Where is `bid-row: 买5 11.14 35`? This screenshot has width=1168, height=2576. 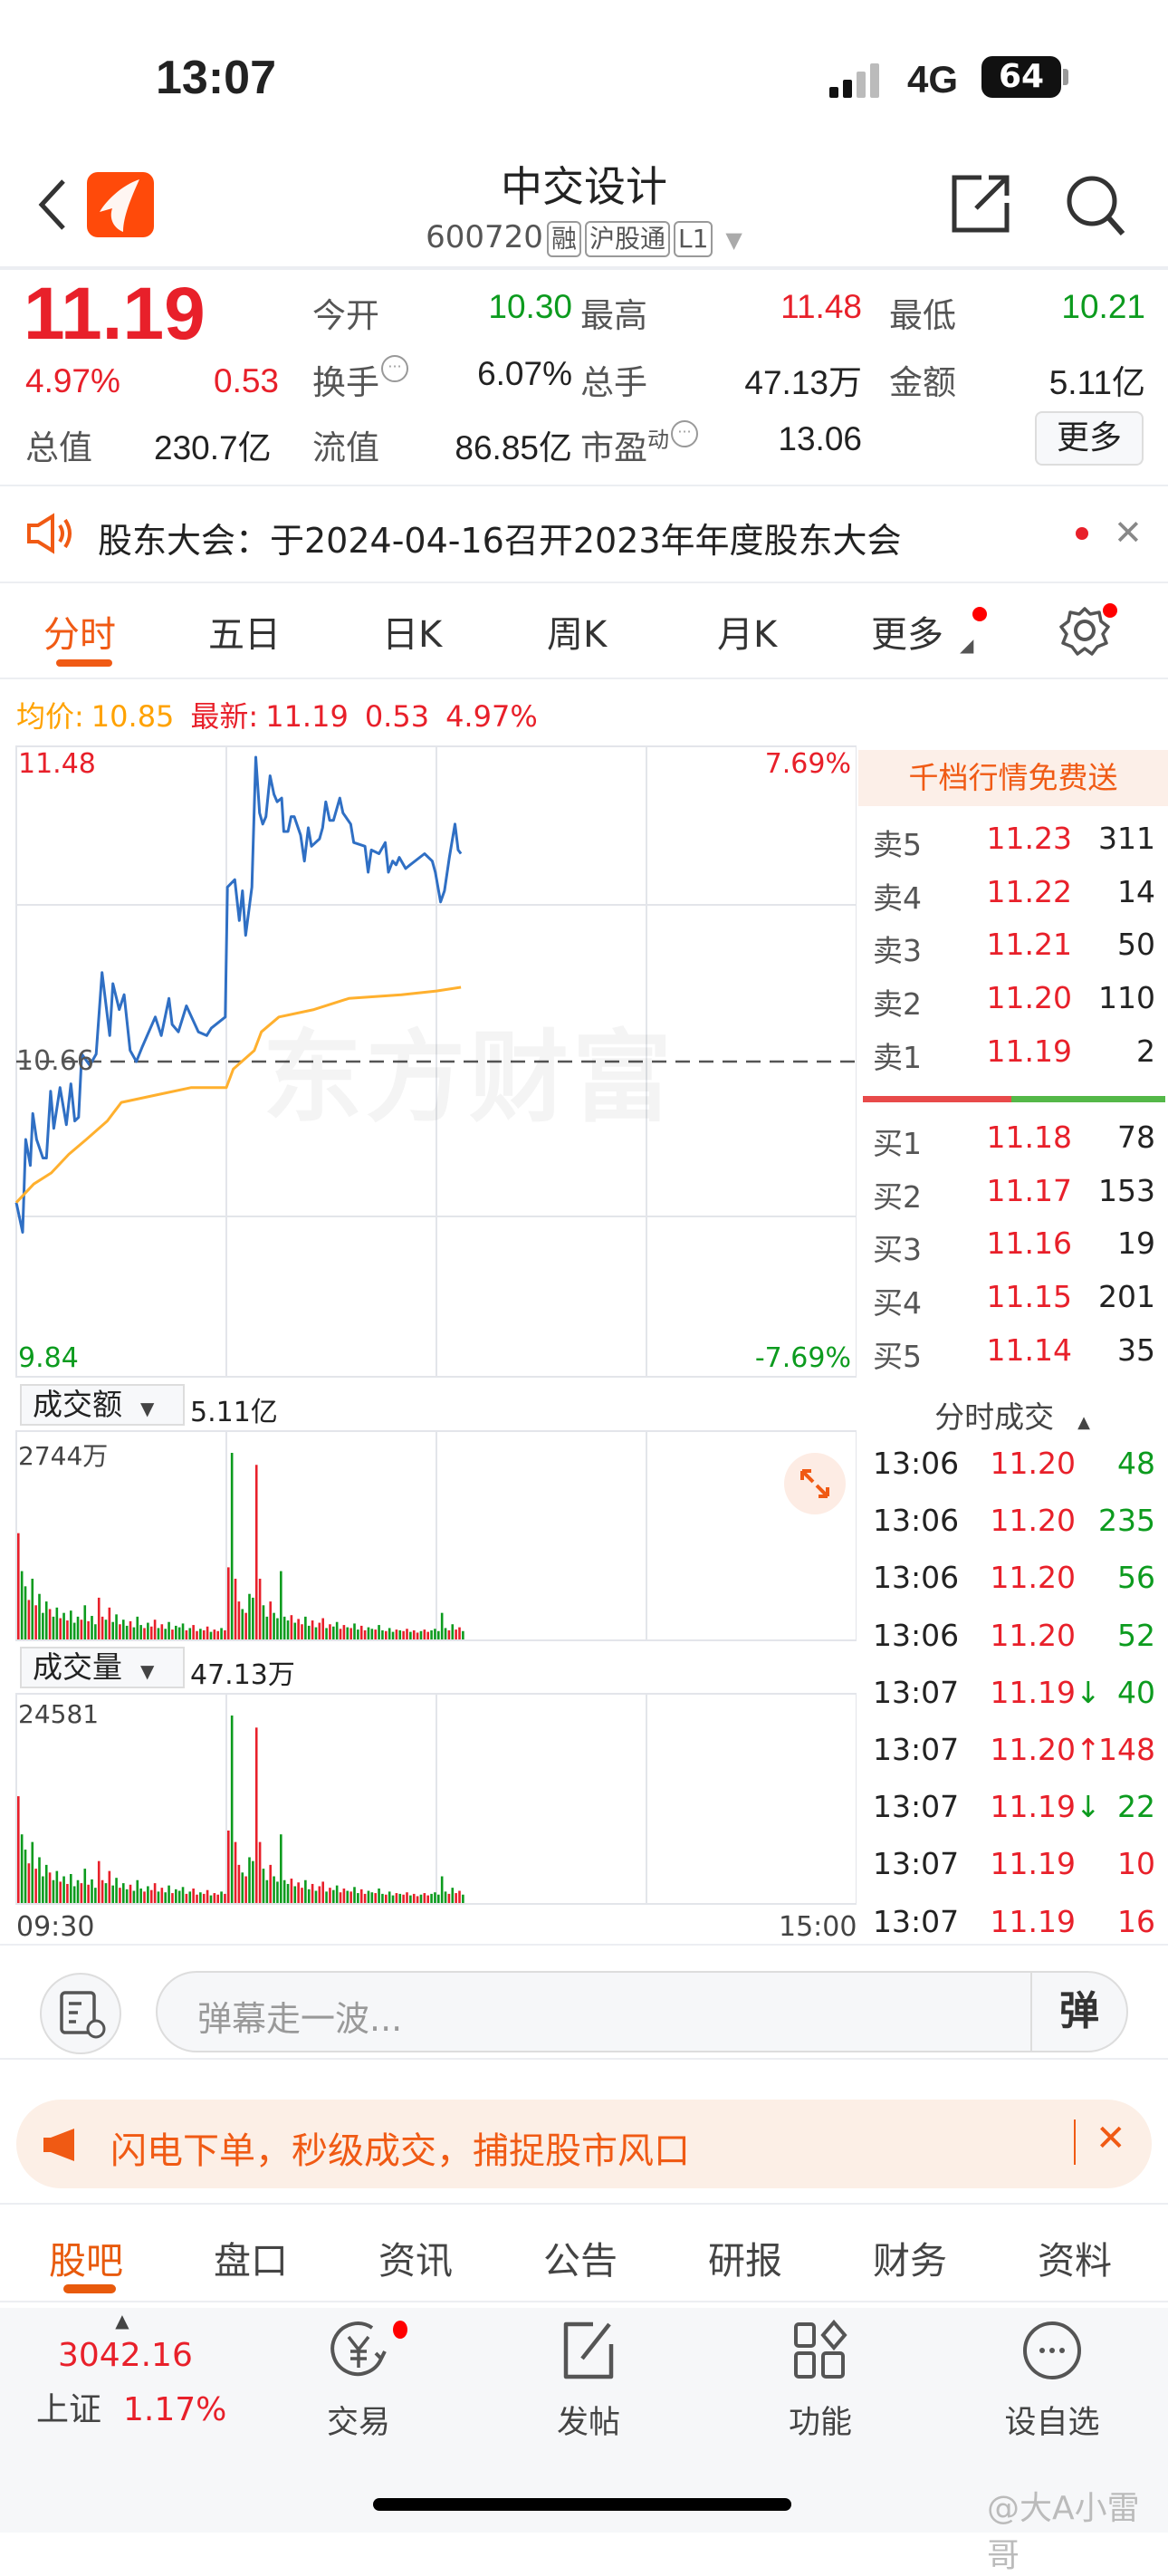
bid-row: 买5 11.14 35 is located at coordinates (1012, 1351).